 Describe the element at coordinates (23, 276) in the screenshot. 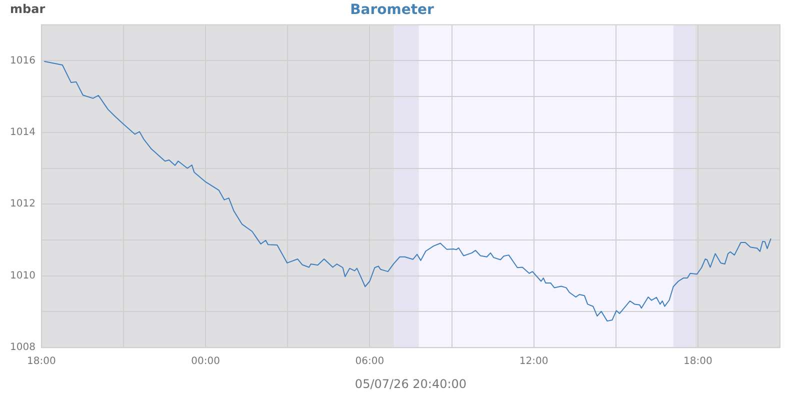

I see `y-tick-label: 1010` at that location.